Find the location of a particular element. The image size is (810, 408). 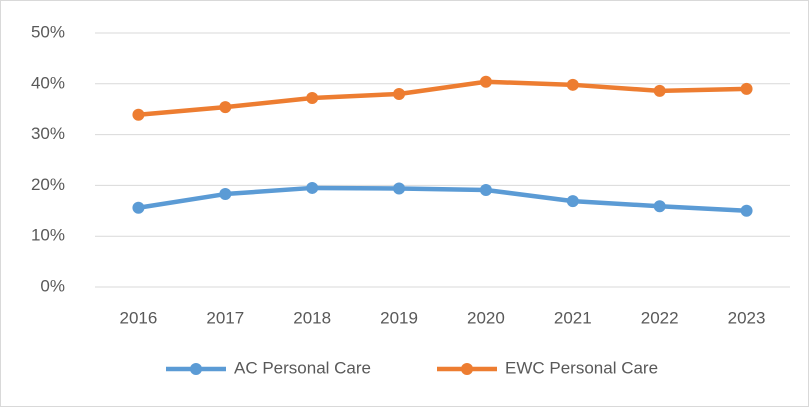

legend-label: AC Personal Care is located at coordinates (302, 367).